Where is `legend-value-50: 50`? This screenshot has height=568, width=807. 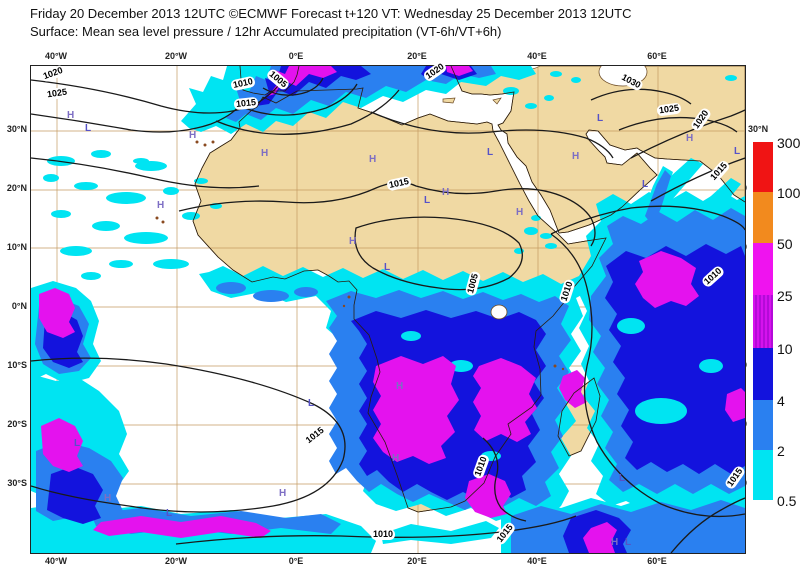
legend-value-50: 50 is located at coordinates (785, 244).